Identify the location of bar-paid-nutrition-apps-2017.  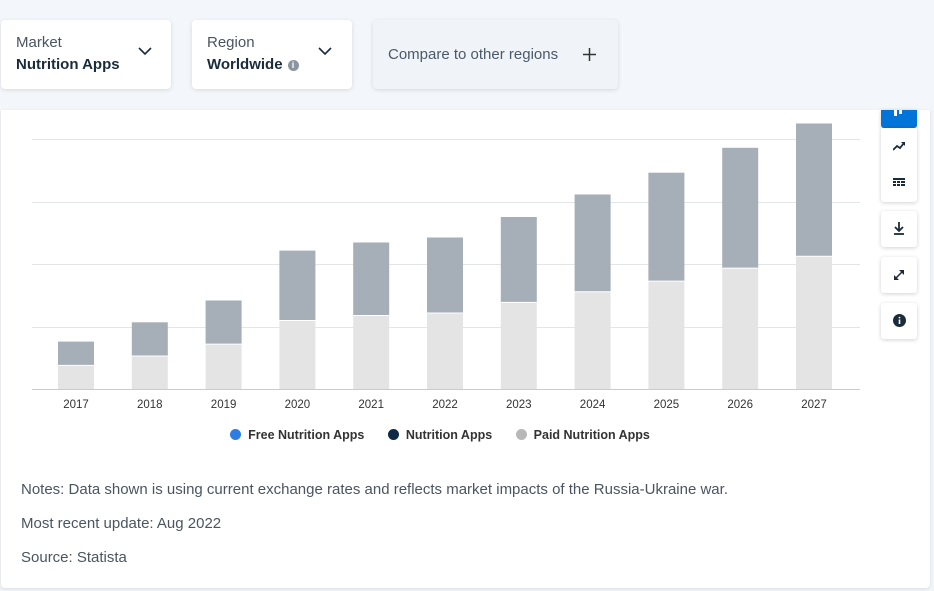
(76, 377).